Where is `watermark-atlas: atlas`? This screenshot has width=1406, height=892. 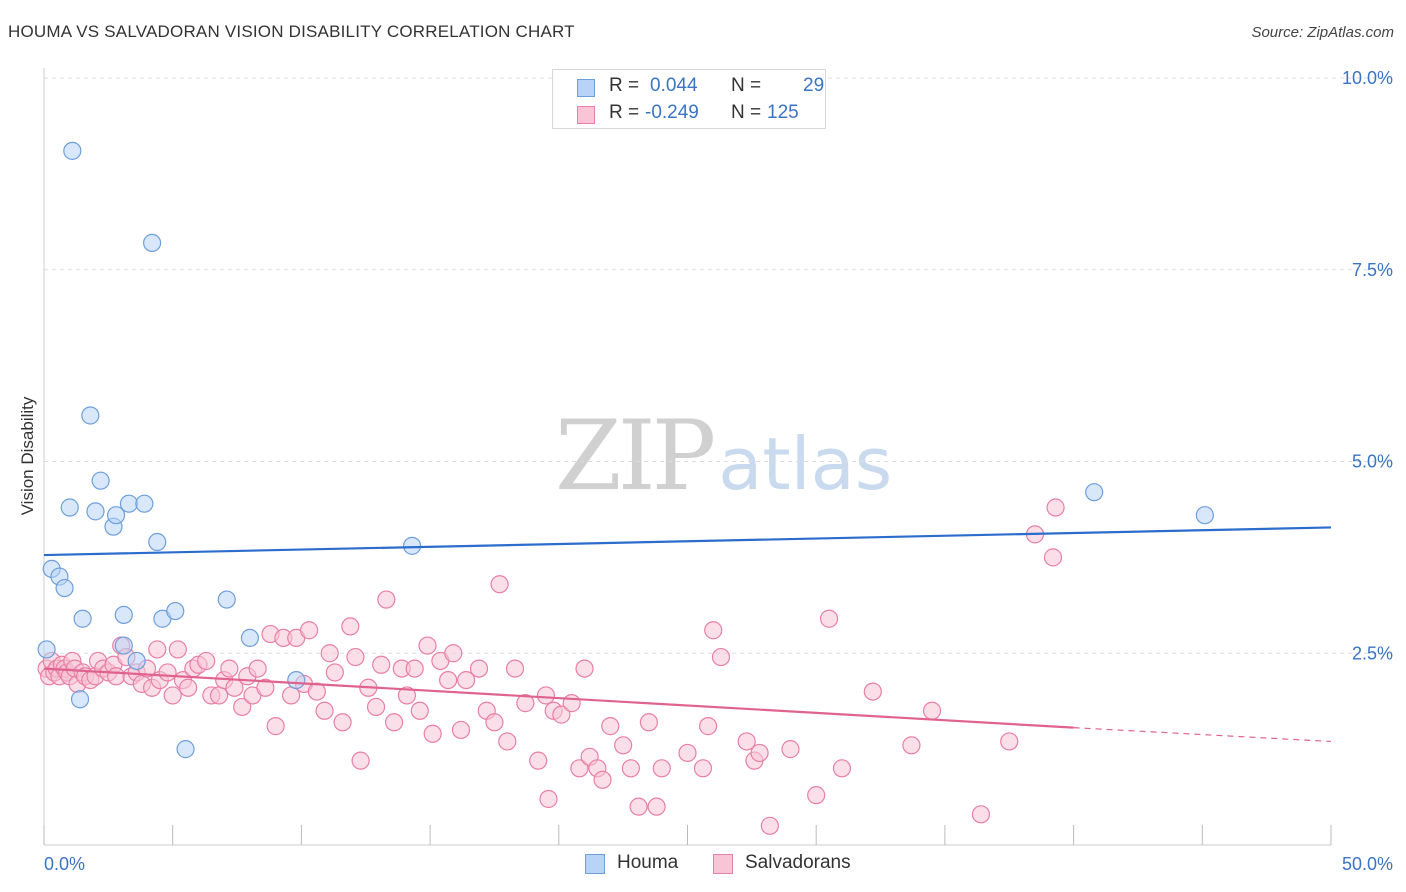 watermark-atlas: atlas is located at coordinates (805, 464).